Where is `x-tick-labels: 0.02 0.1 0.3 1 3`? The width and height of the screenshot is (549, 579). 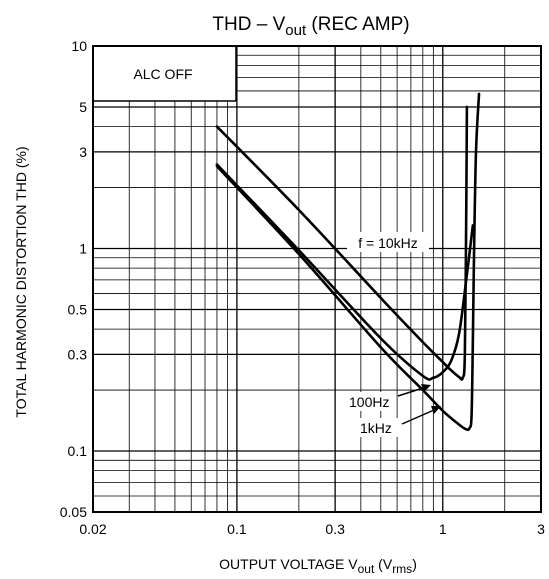
x-tick-labels: 0.02 0.1 0.3 1 3 is located at coordinates (312, 529).